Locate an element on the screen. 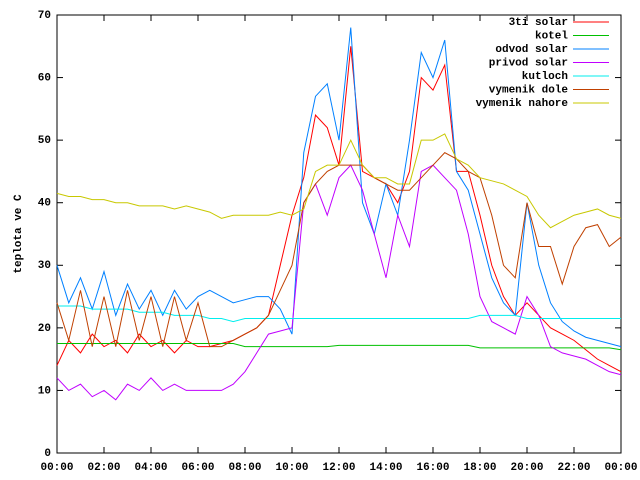 The image size is (640, 480). y-tick-label: 60 is located at coordinates (44, 78).